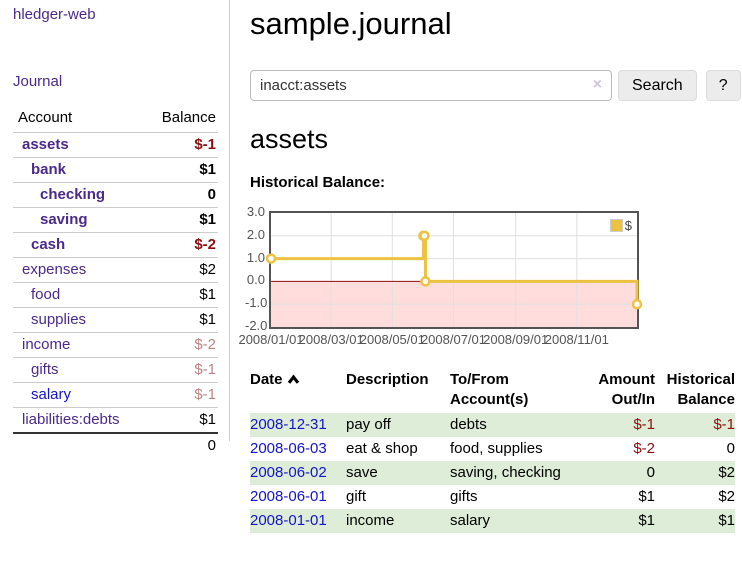 The height and width of the screenshot is (582, 742). Describe the element at coordinates (211, 445) in the screenshot. I see `account-total-balance: 0` at that location.